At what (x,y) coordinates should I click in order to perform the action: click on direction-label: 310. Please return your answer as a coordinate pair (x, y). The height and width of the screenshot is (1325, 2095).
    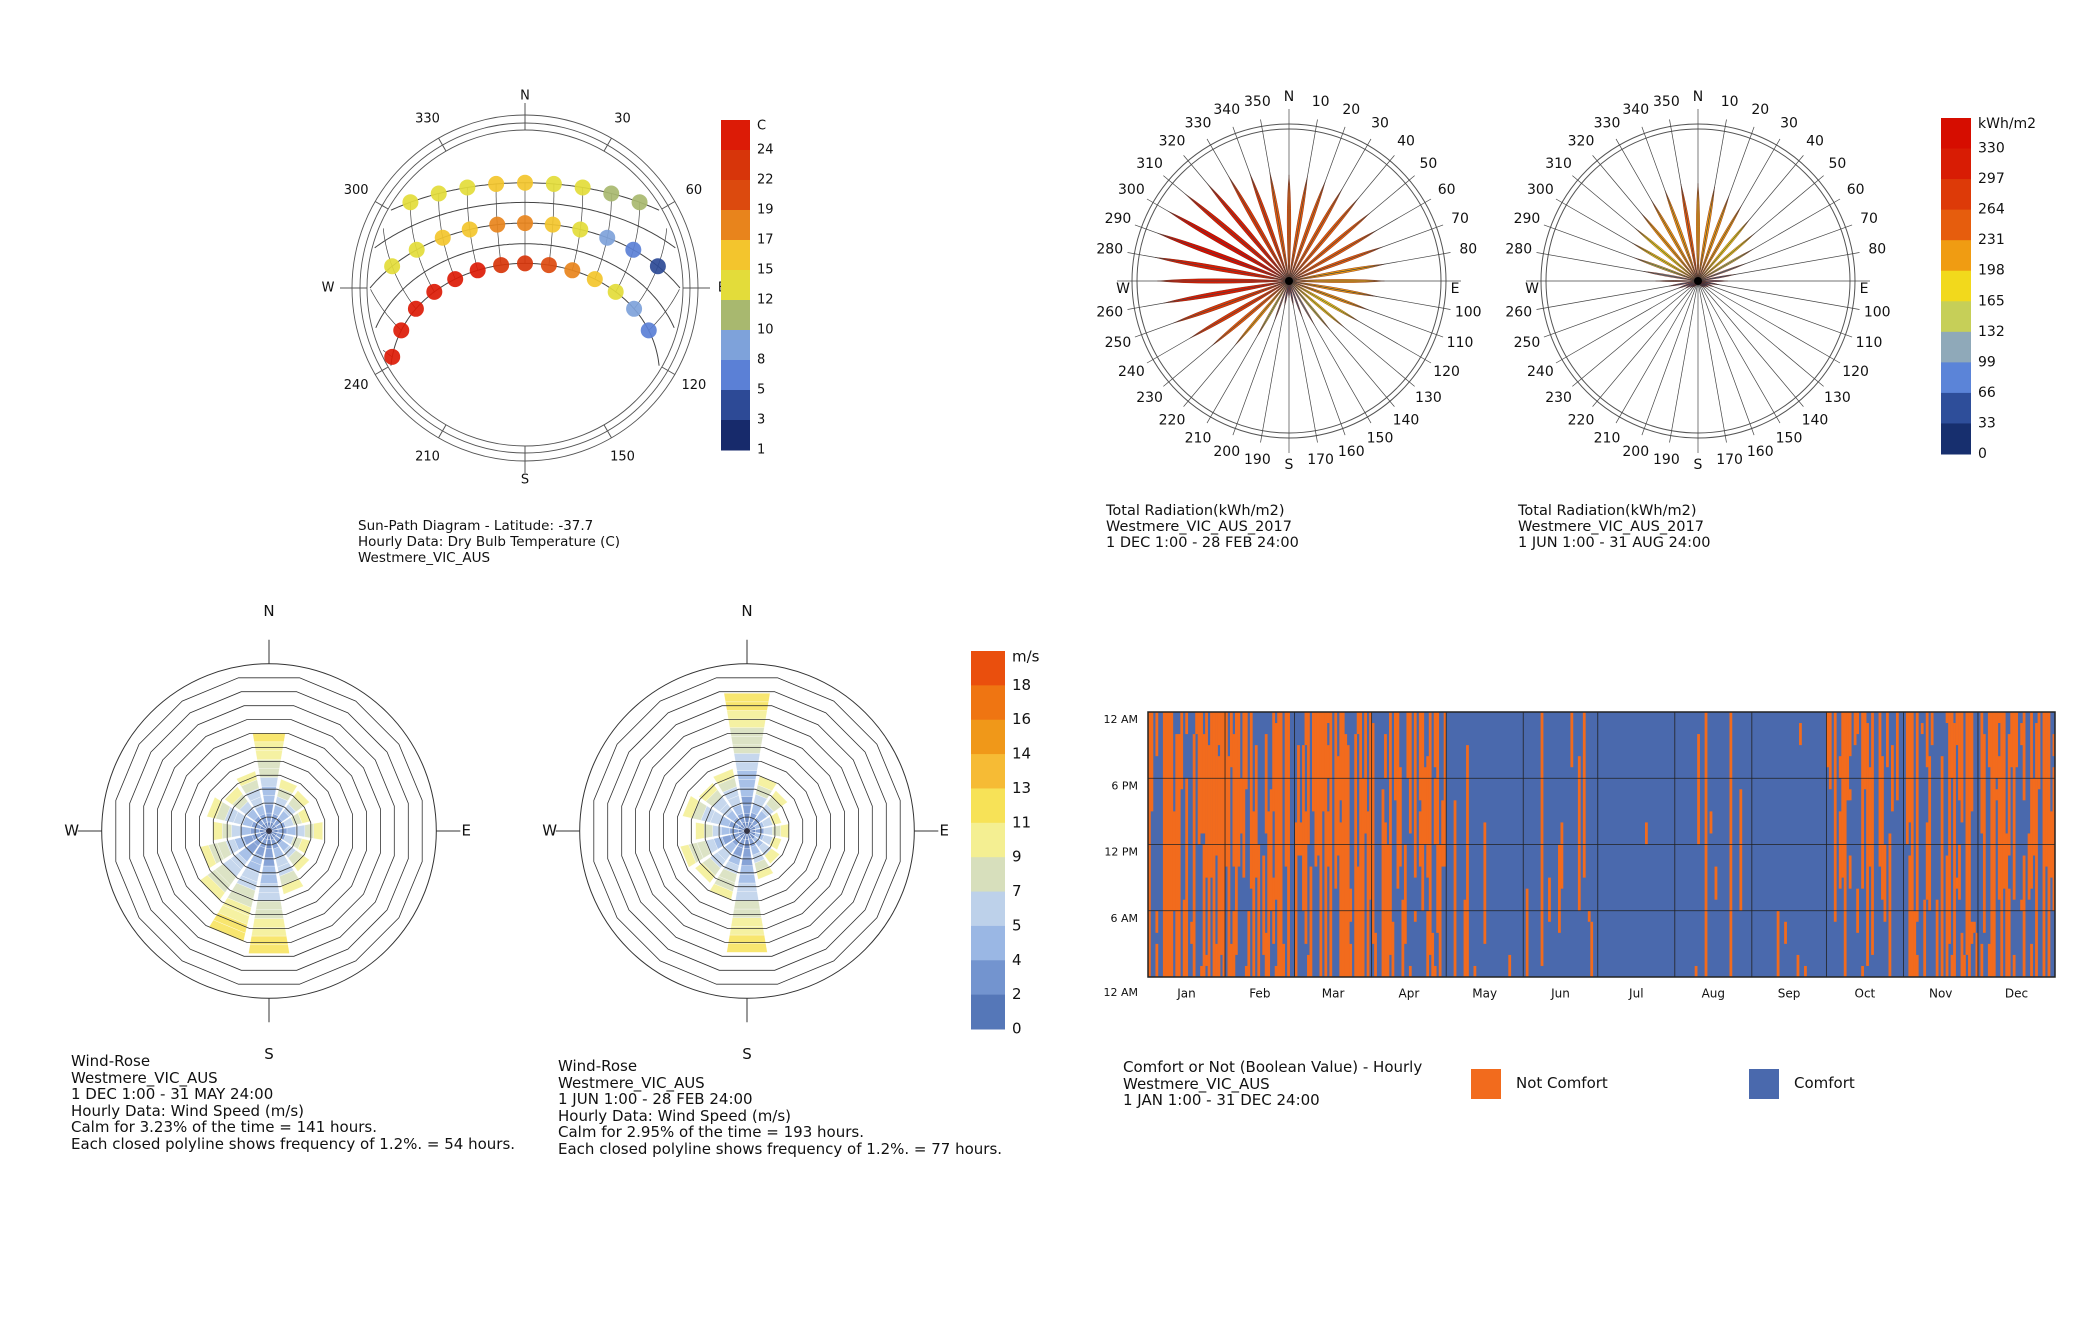
    Looking at the image, I should click on (1149, 164).